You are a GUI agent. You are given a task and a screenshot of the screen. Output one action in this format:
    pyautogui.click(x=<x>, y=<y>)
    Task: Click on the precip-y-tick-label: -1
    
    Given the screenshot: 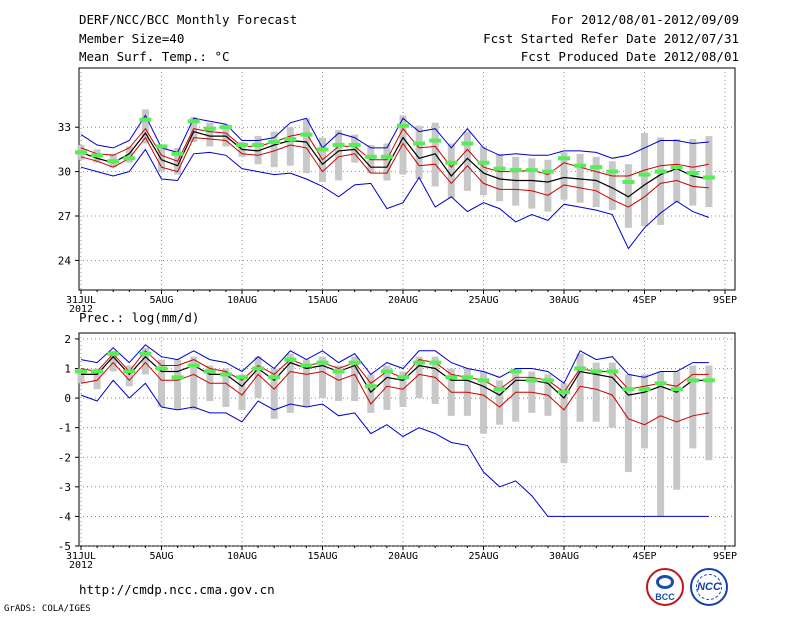 What is the action you would take?
    pyautogui.click(x=64, y=428)
    